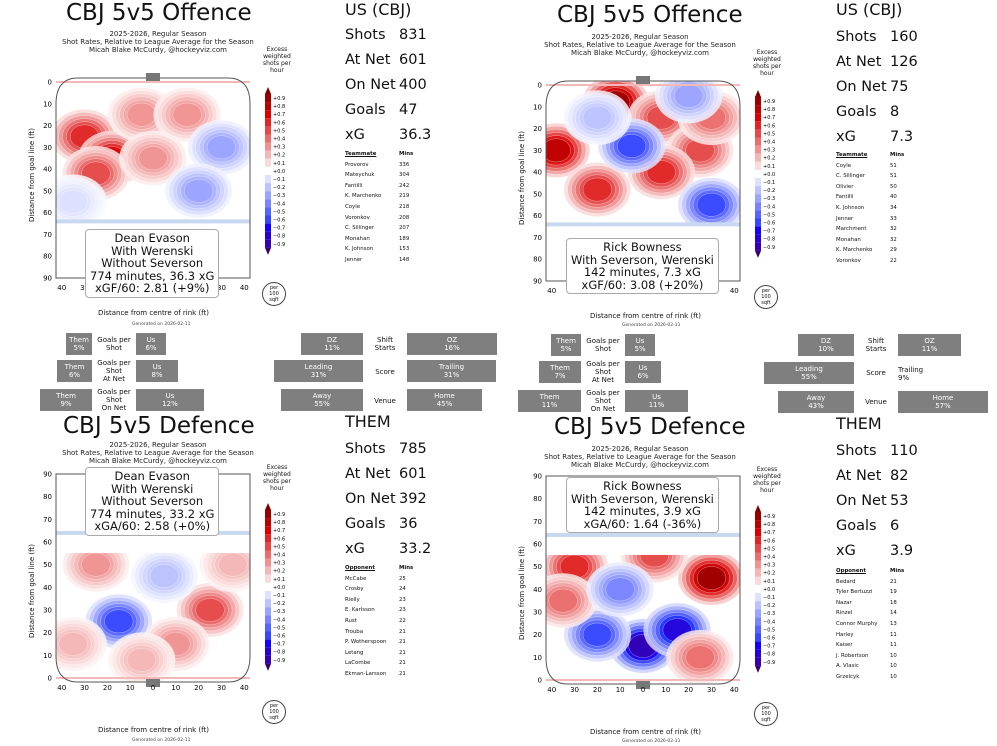  Describe the element at coordinates (360, 568) in the screenshot. I see `table-header-name: Opponent` at that location.